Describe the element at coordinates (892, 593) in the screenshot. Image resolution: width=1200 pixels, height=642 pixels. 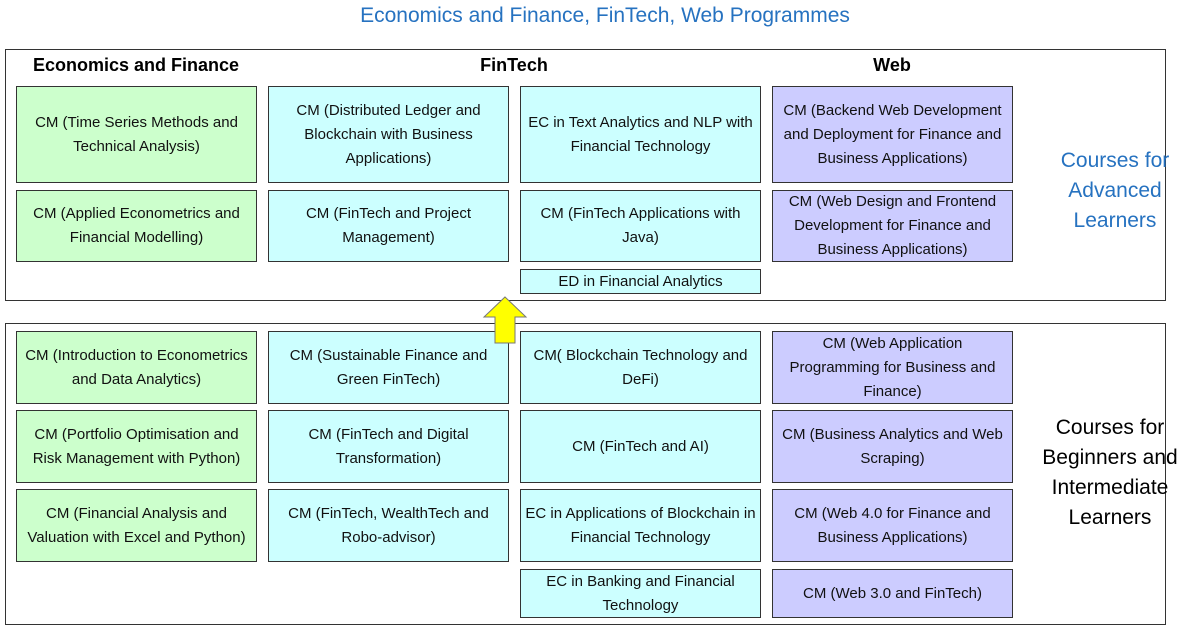
I see `course-box: CM (Web 3.0 and FinTech)` at that location.